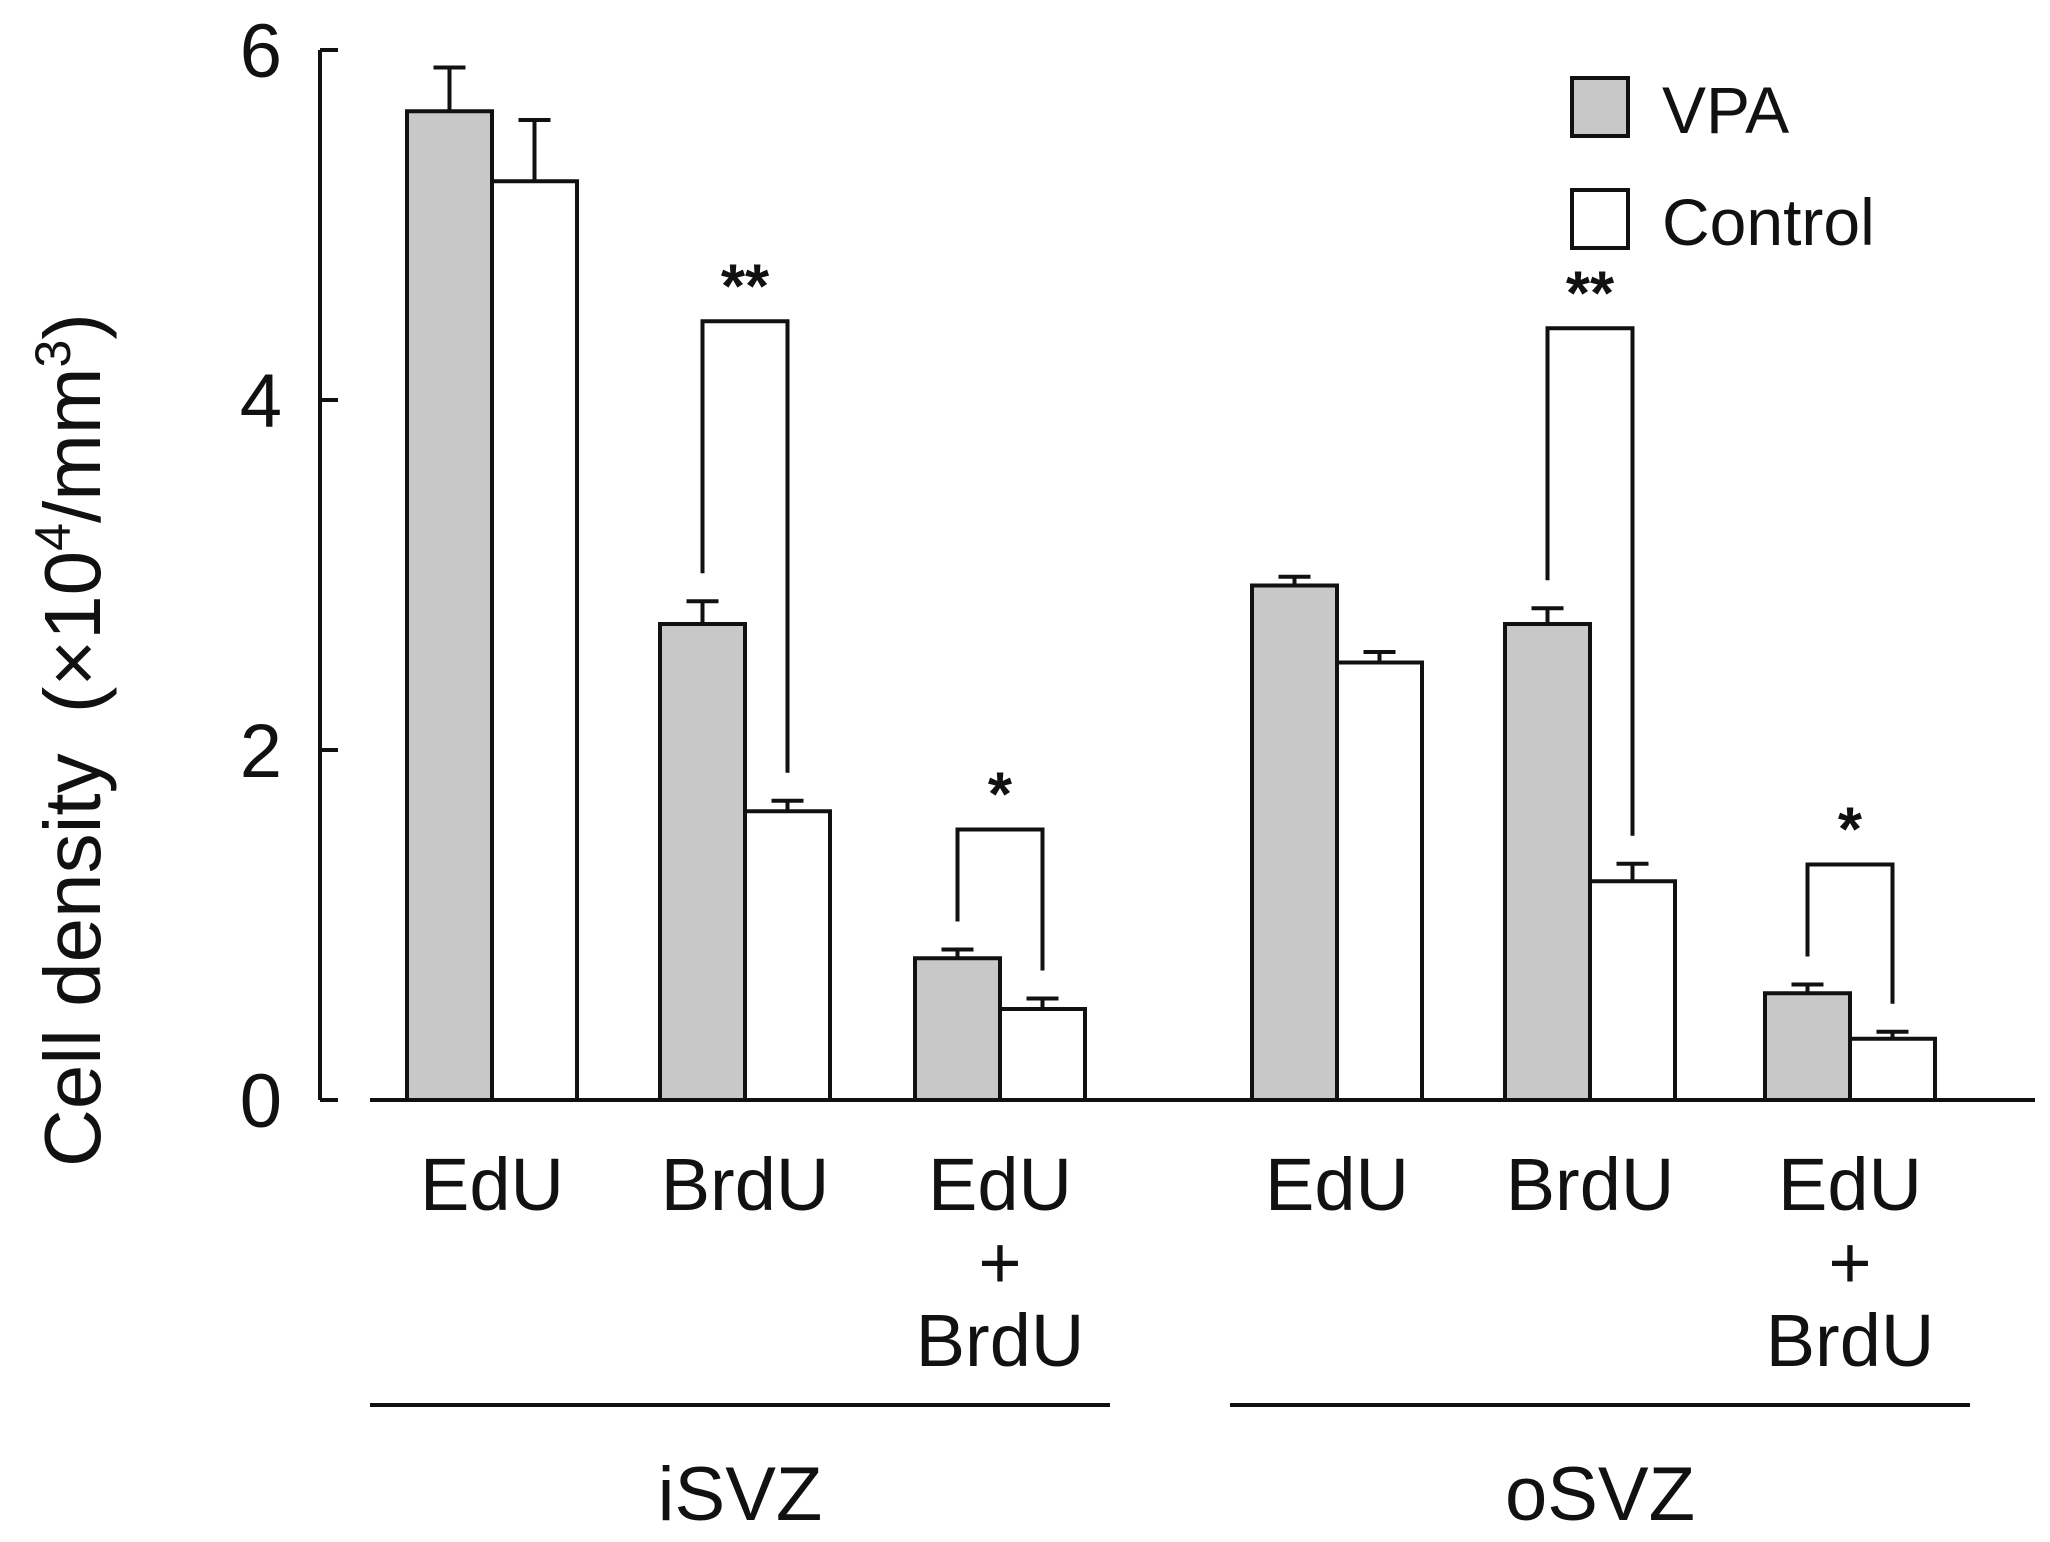 The image size is (2050, 1542). What do you see at coordinates (1600, 107) in the screenshot?
I see `legend-swatch-vpa` at bounding box center [1600, 107].